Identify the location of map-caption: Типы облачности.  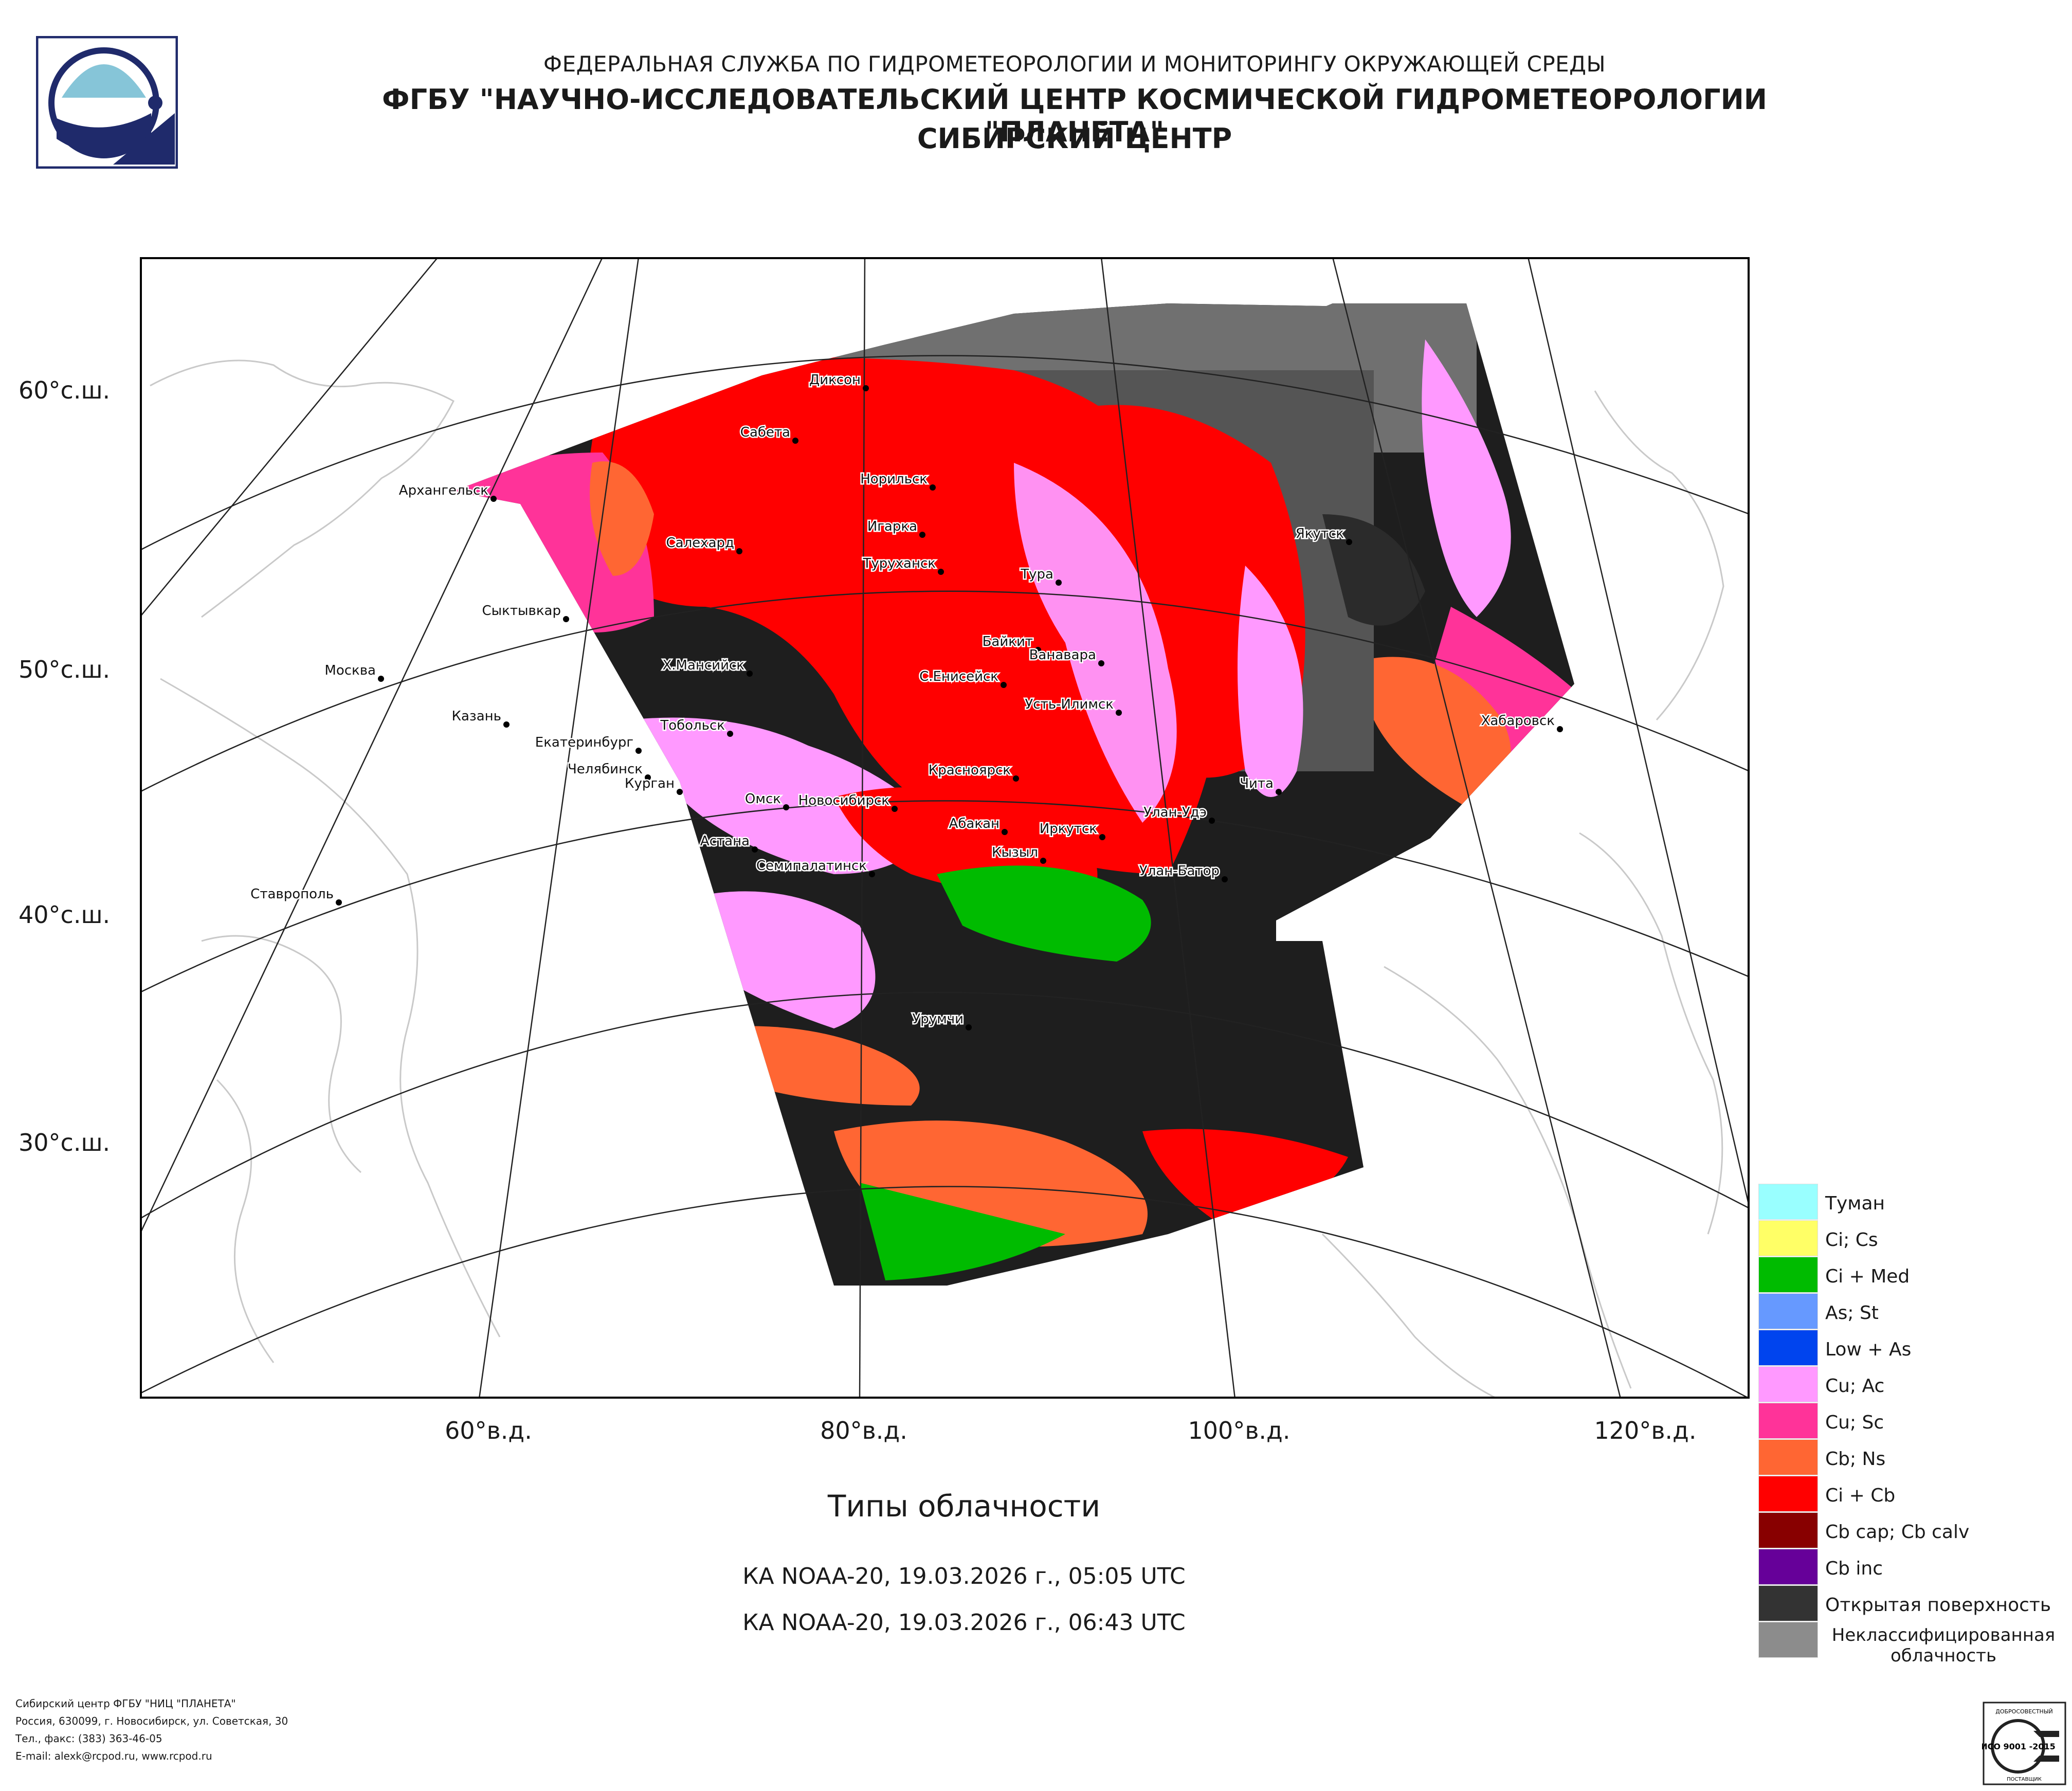
(964, 1506).